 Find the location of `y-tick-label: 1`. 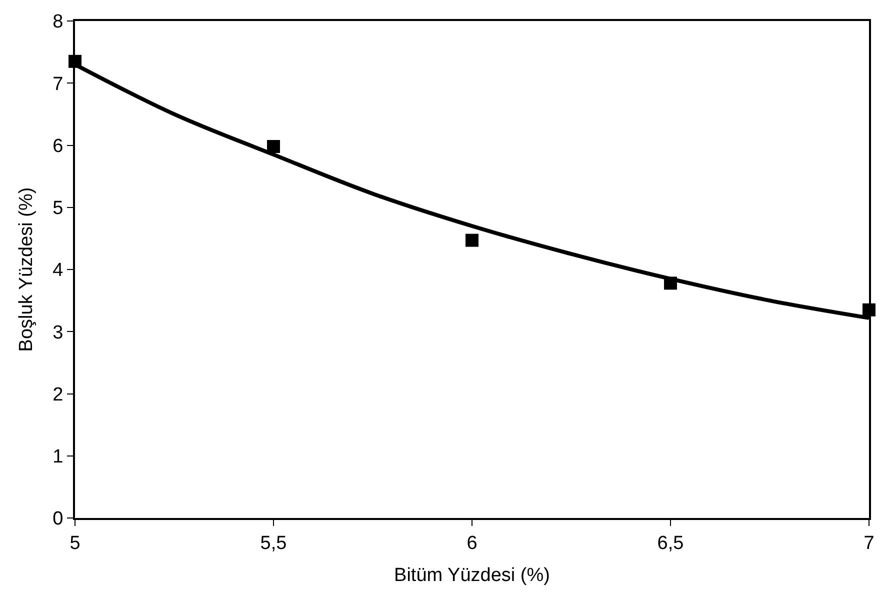

y-tick-label: 1 is located at coordinates (58, 457).